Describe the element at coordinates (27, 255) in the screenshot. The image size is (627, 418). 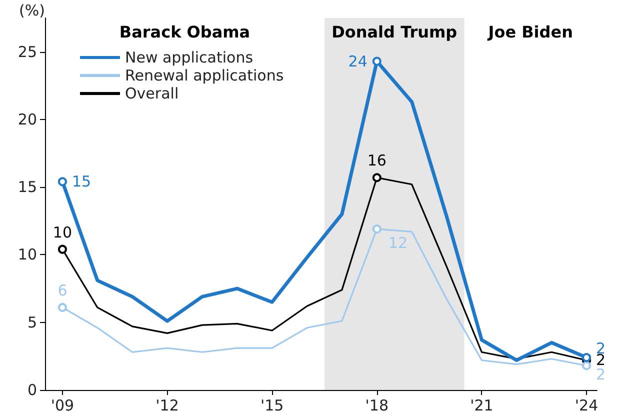
I see `y-tick-label: 10` at that location.